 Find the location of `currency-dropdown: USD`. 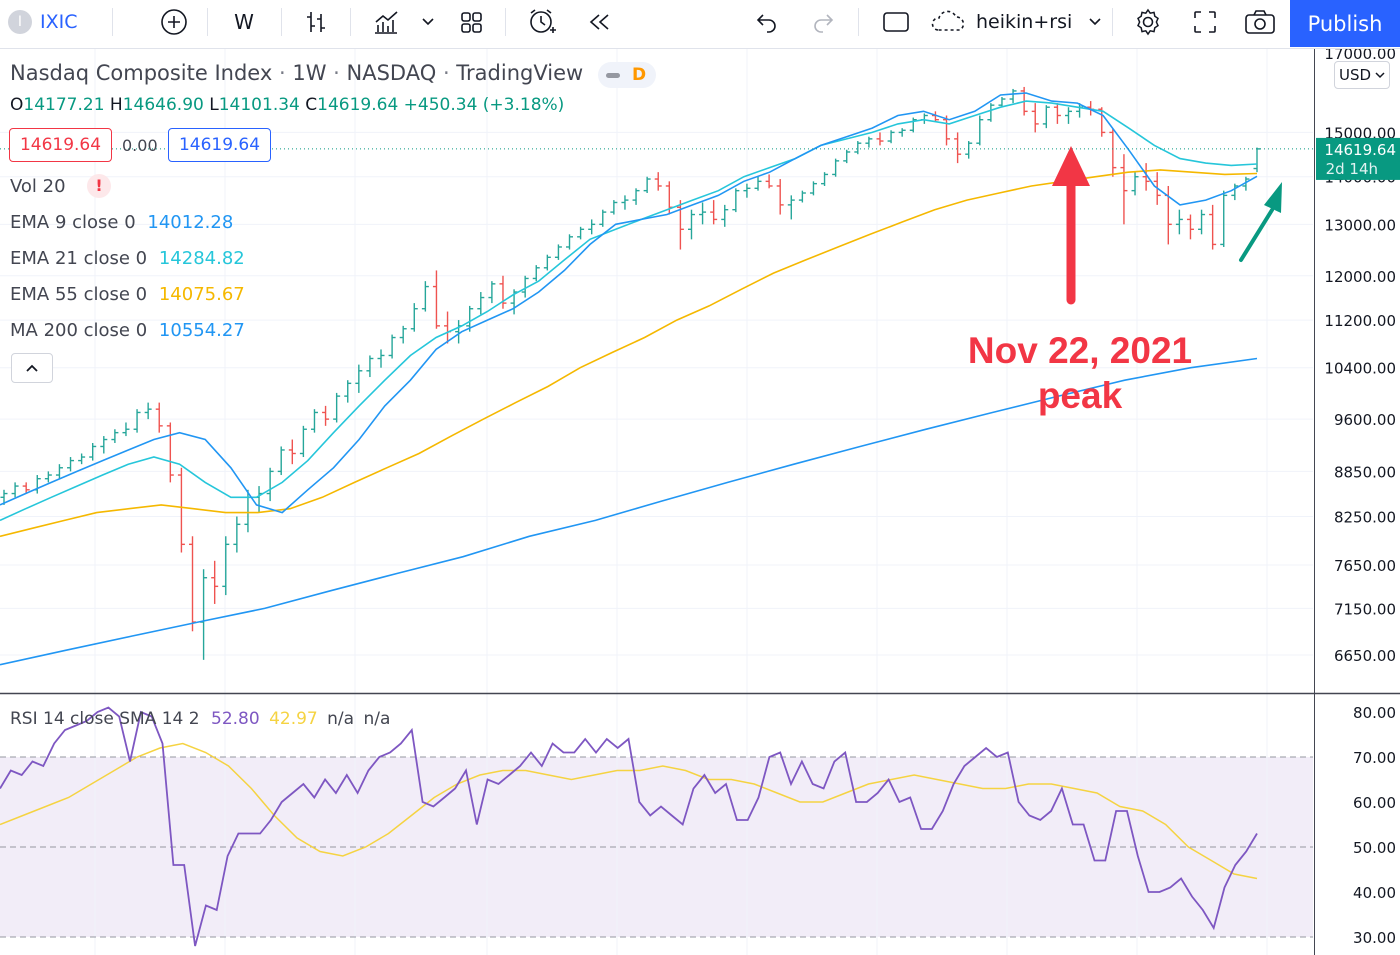

currency-dropdown: USD is located at coordinates (1362, 75).